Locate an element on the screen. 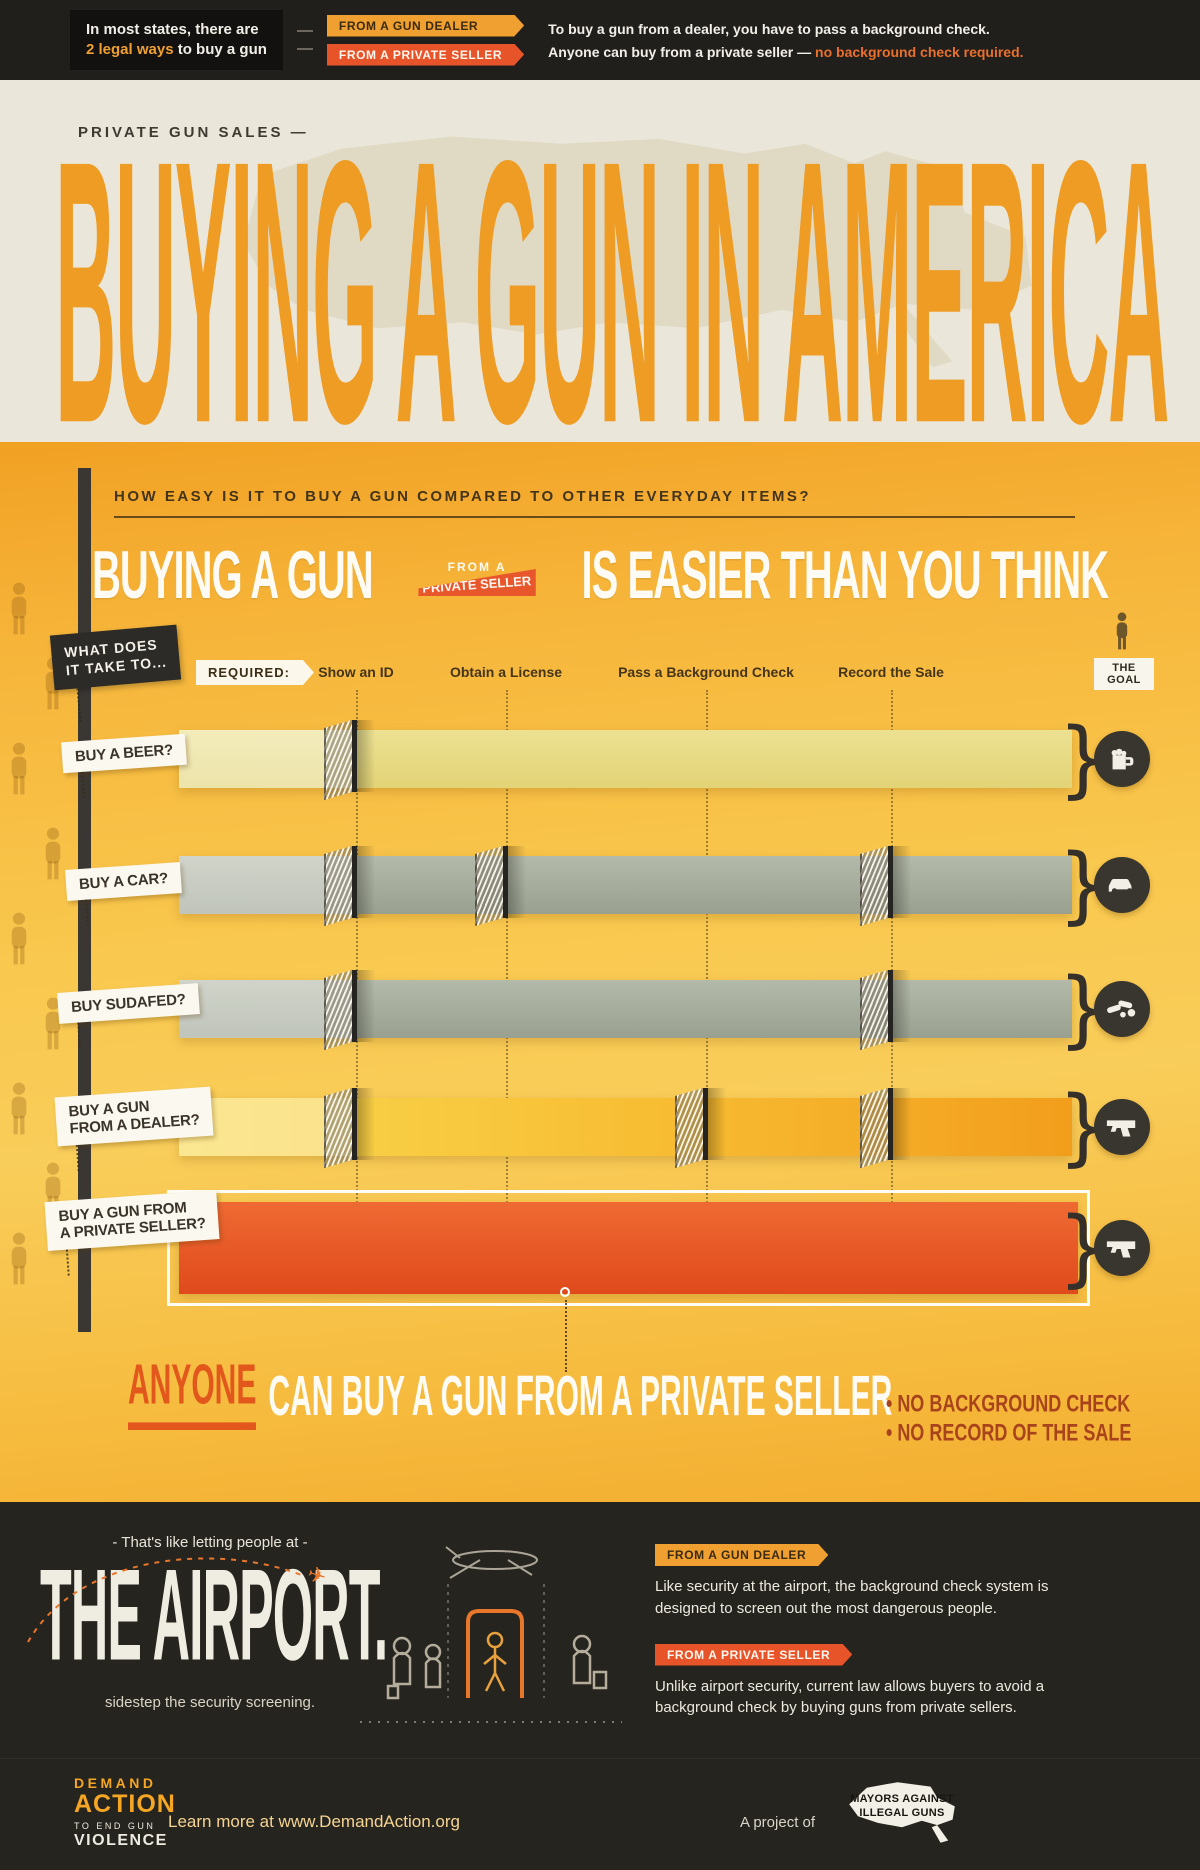 Image resolution: width=1200 pixels, height=1870 pixels. airport-security-illustration-icon is located at coordinates (491, 1634).